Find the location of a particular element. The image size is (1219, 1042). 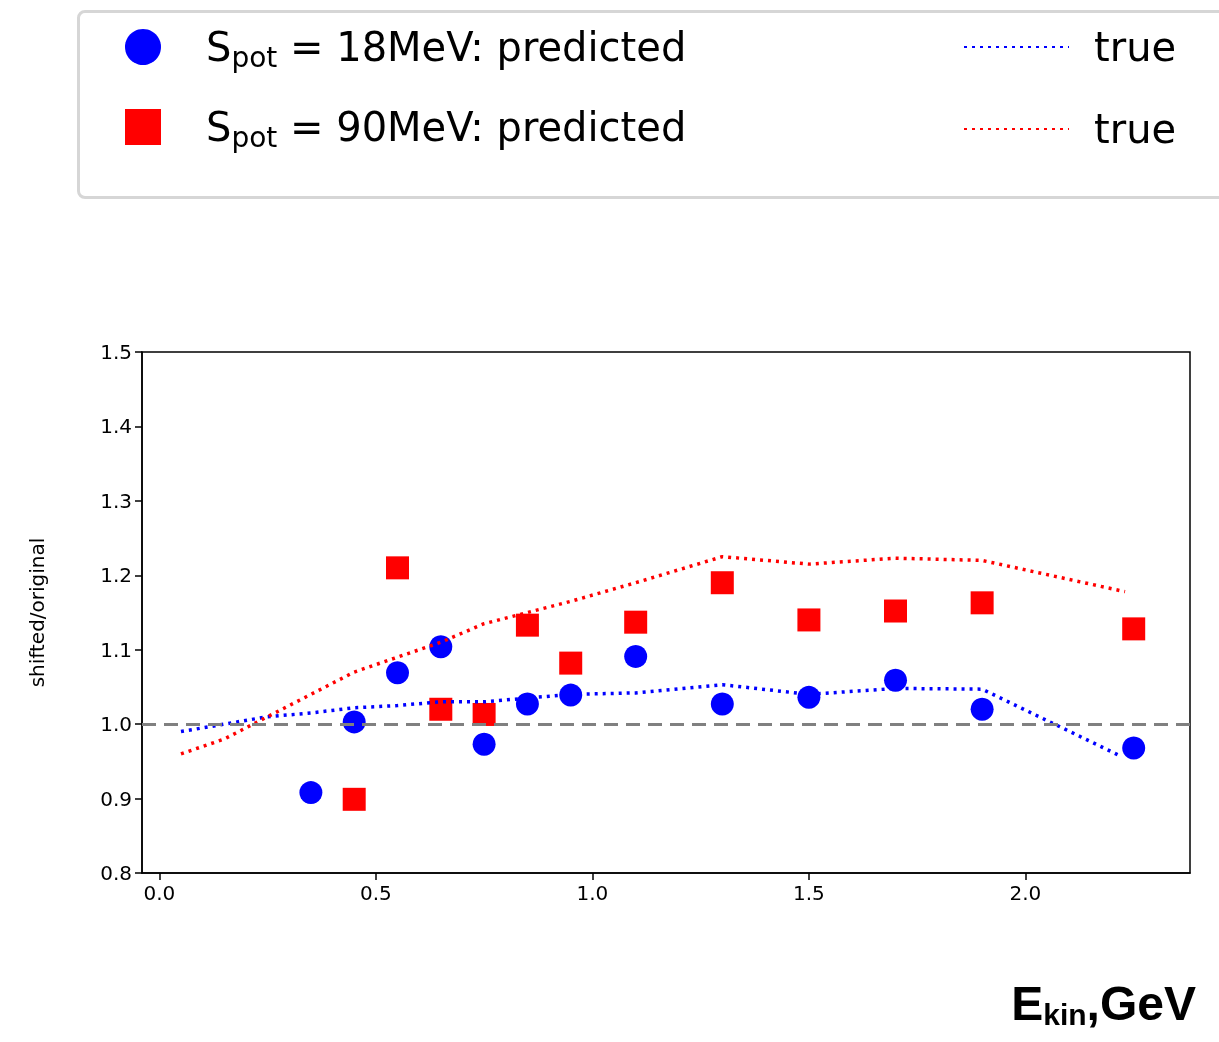

x-tick-label: 1.5 is located at coordinates (809, 893).